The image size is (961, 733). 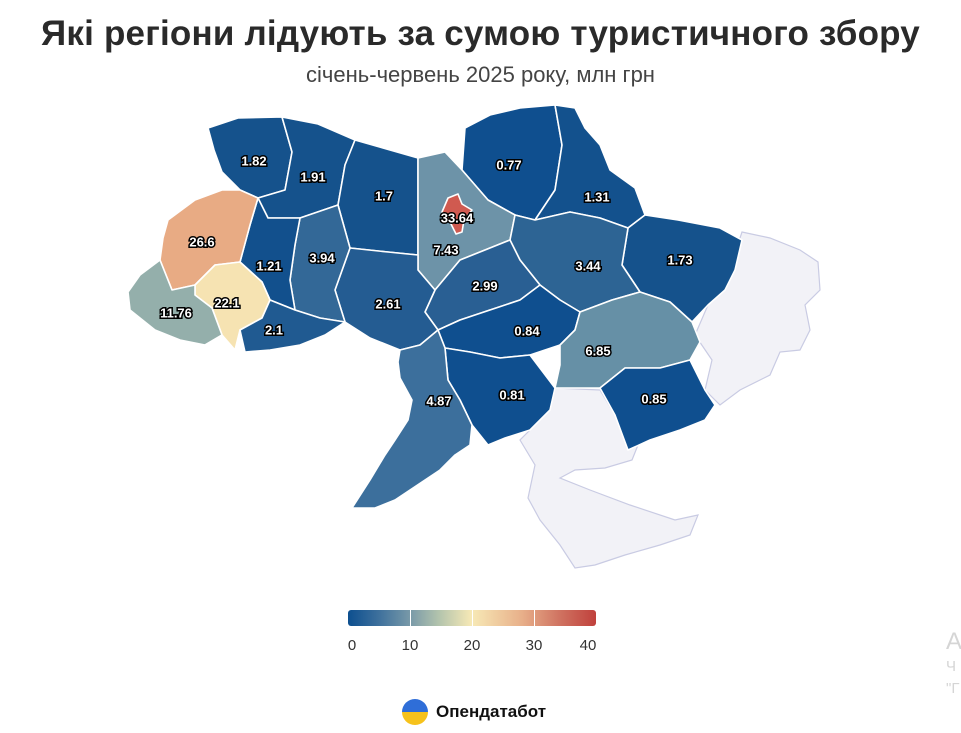 I want to click on label-vinnytska: 2.61, so click(x=387, y=303).